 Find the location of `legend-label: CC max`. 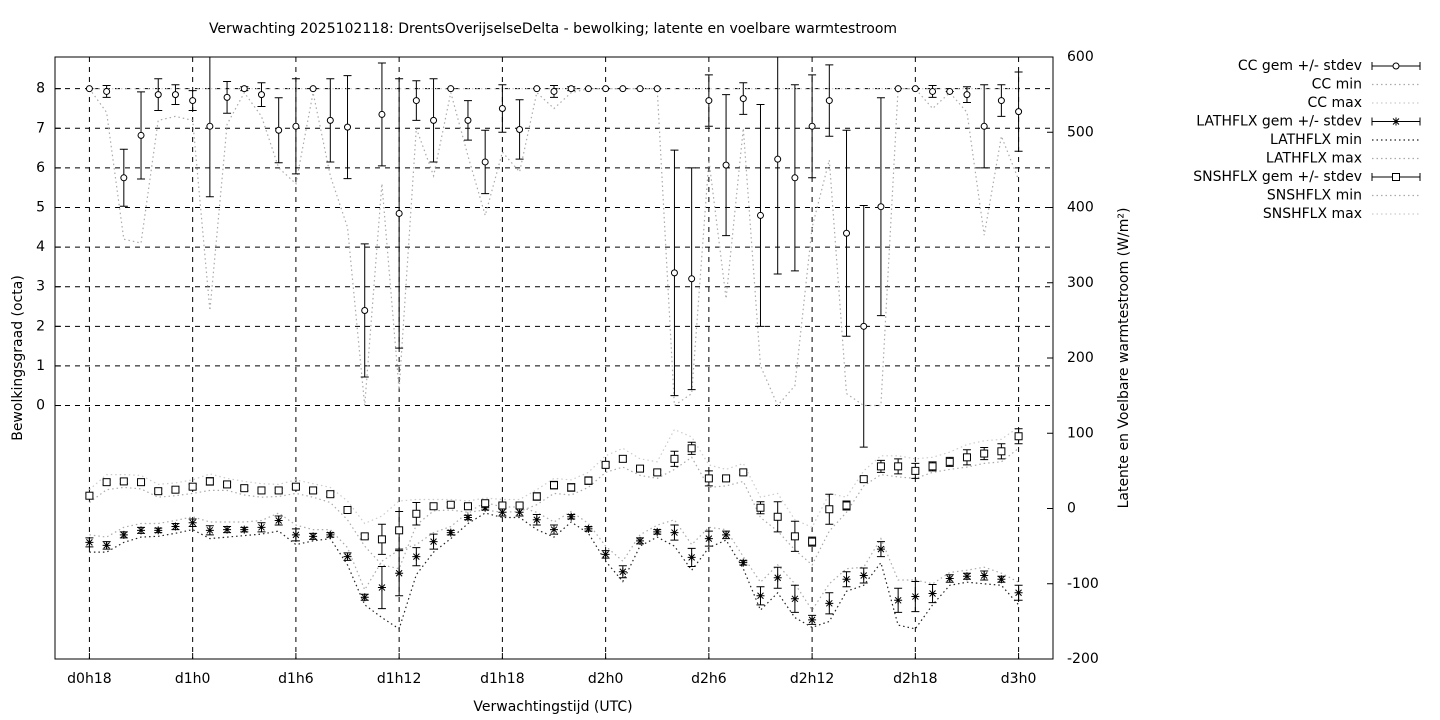

legend-label: CC max is located at coordinates (1334, 103).